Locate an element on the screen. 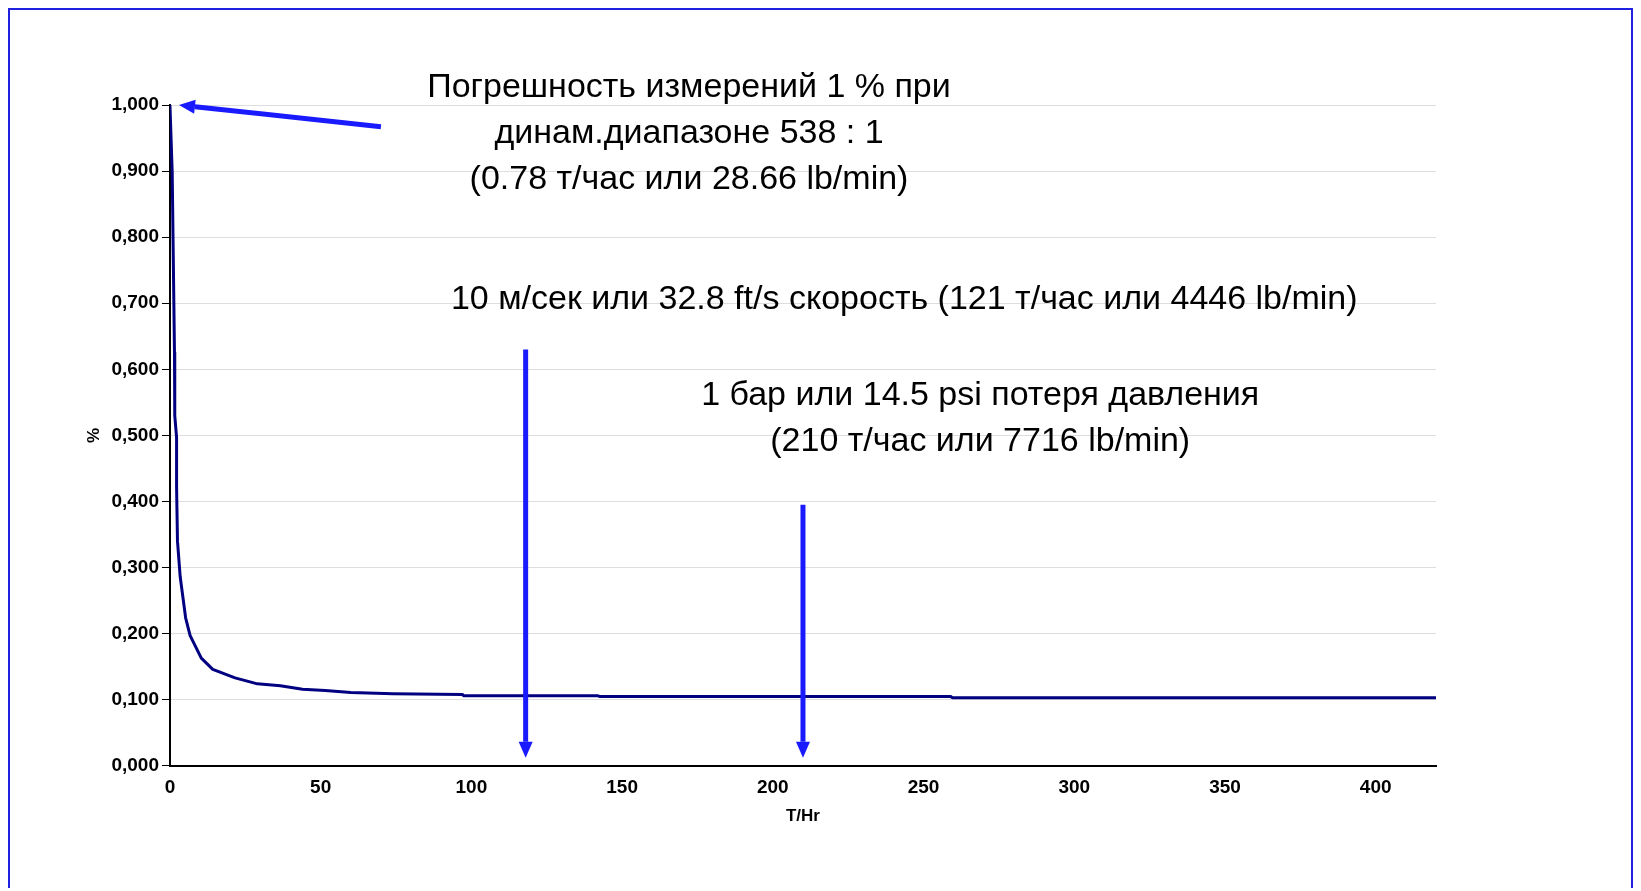  y-axis-title: % is located at coordinates (93, 435).